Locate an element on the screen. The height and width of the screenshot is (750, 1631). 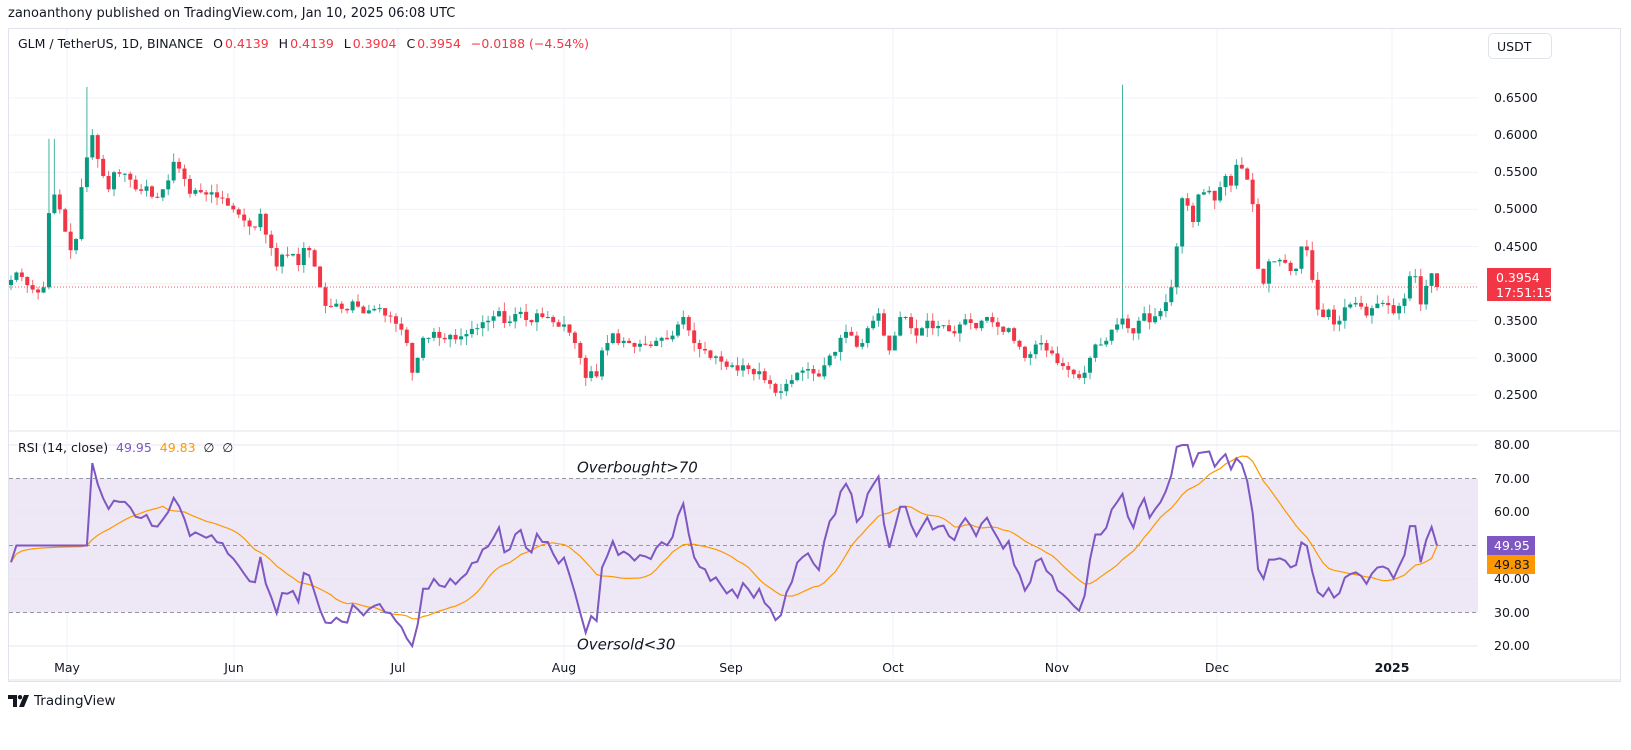
rsi-legend: RSI (14, close) 49.95 49.83 ∅ ∅ is located at coordinates (125, 447).